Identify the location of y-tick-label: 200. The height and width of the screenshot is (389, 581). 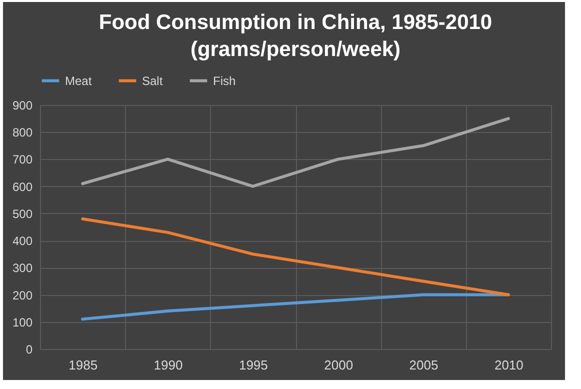
(22, 295).